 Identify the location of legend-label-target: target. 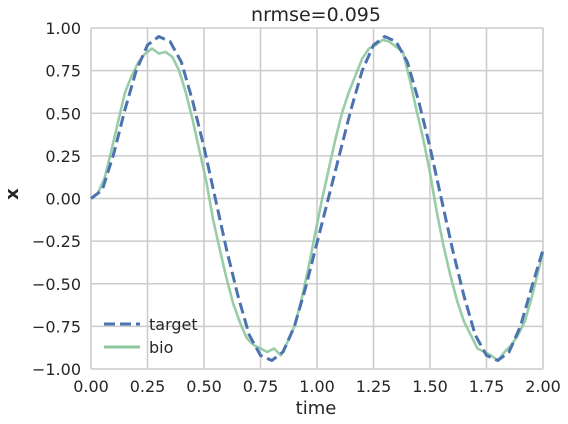
(173, 324).